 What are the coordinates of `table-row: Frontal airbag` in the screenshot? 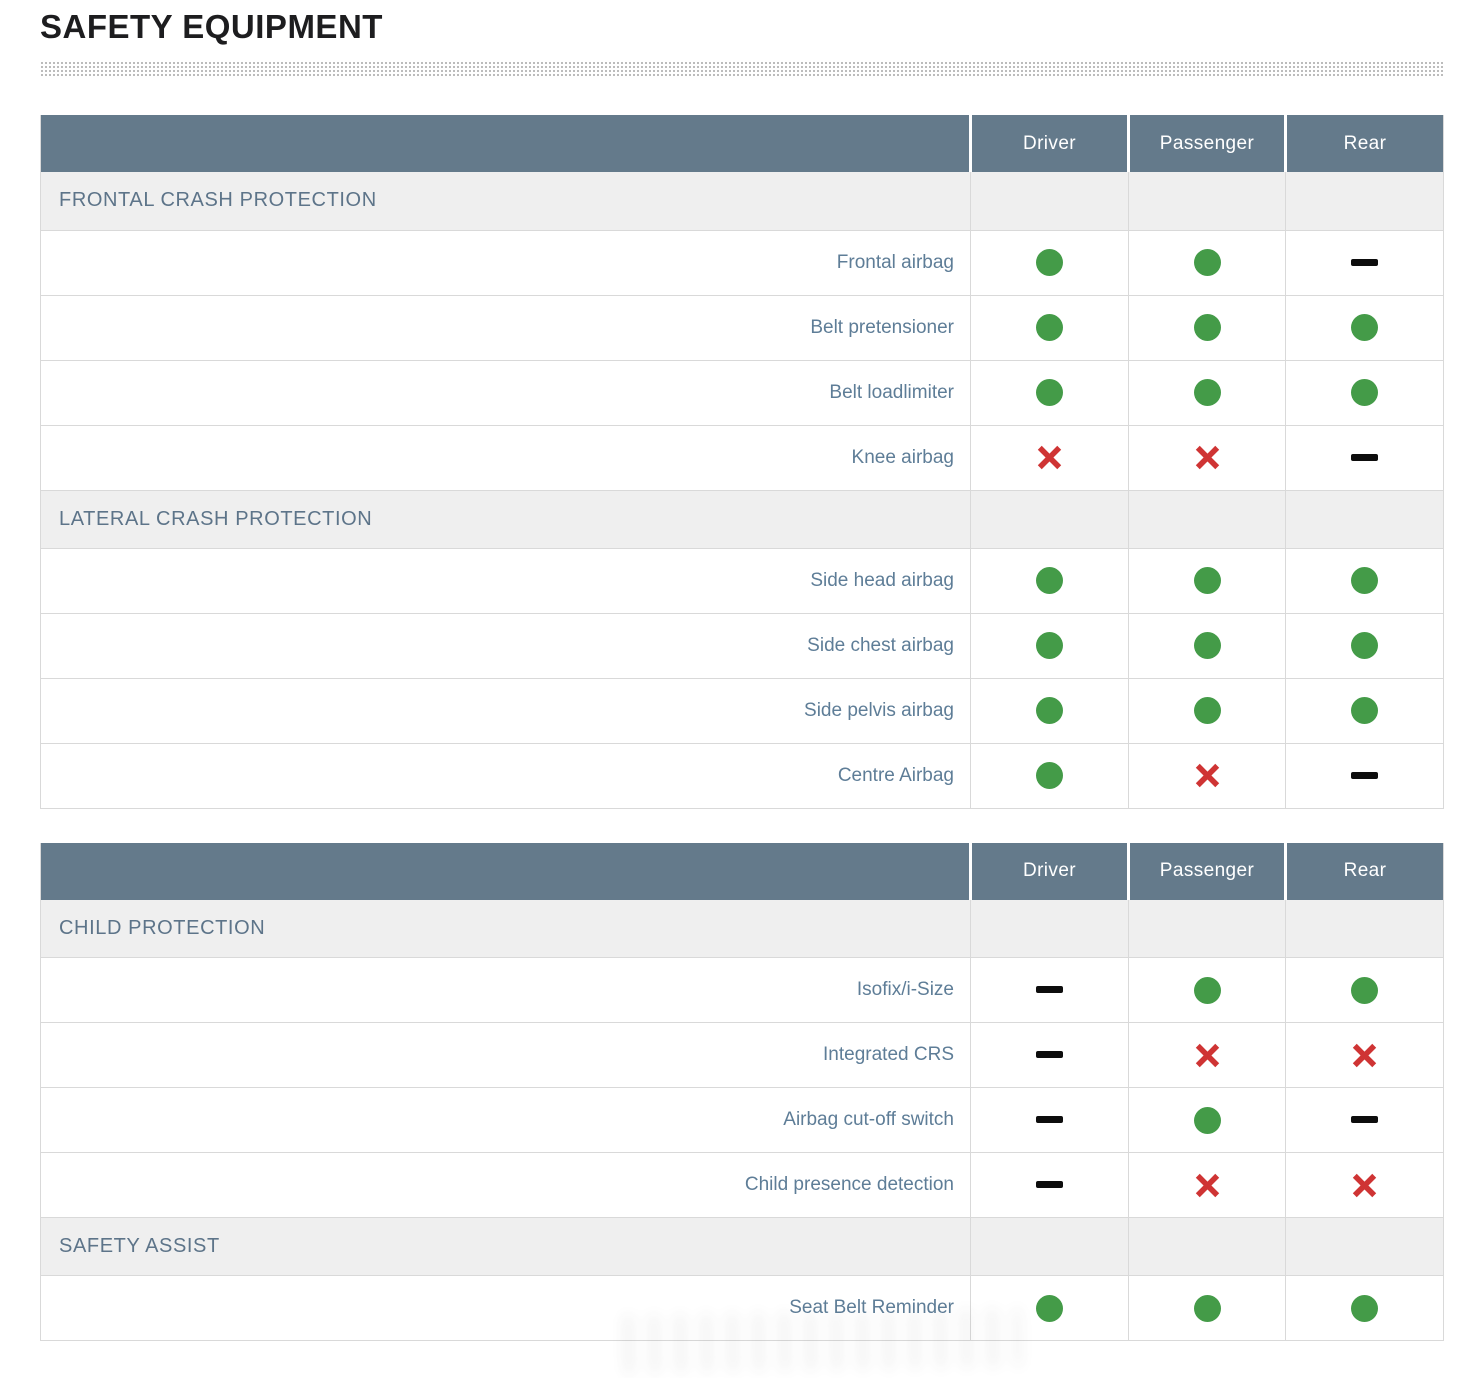 It's located at (742, 262).